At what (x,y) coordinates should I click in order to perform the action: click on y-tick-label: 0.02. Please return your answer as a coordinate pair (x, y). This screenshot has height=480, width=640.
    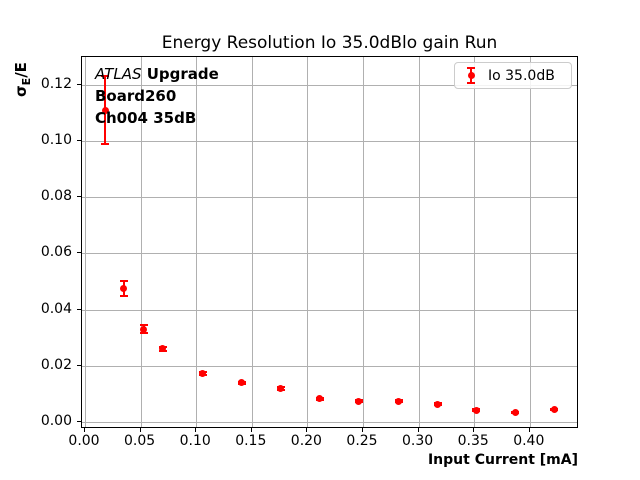
    Looking at the image, I should click on (56, 364).